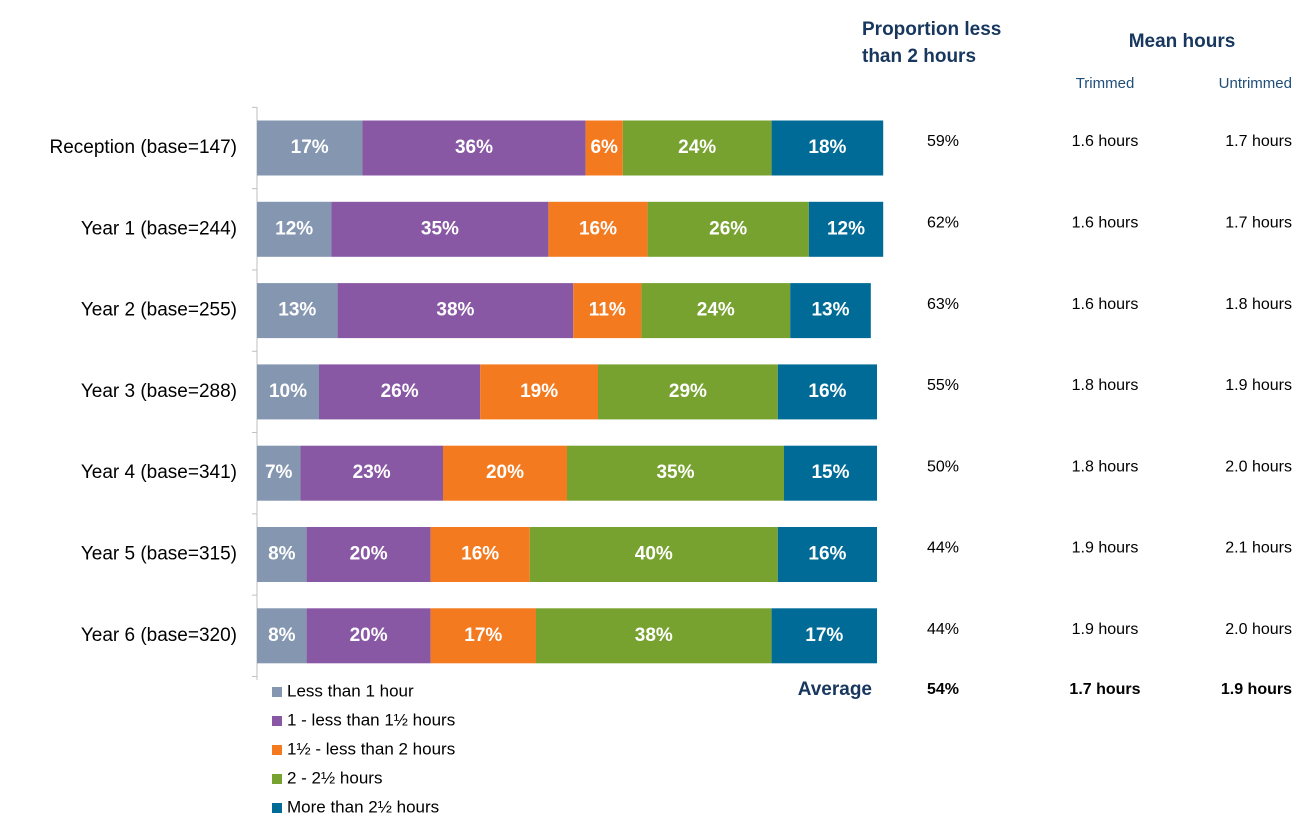 This screenshot has width=1295, height=834. What do you see at coordinates (943, 385) in the screenshot?
I see `table-cell: 55%` at bounding box center [943, 385].